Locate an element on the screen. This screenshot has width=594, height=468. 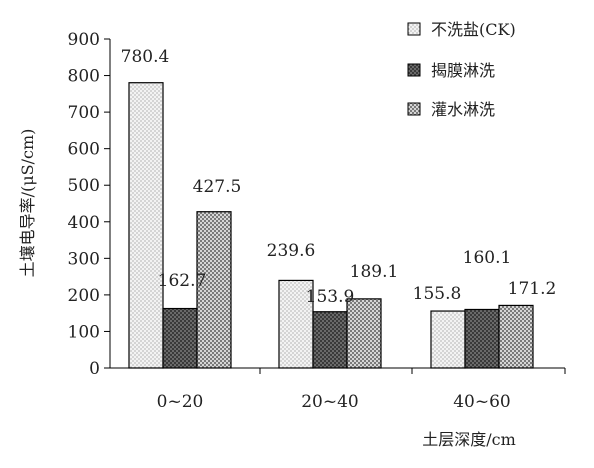
bar-3-20~40 is located at coordinates (364, 333).